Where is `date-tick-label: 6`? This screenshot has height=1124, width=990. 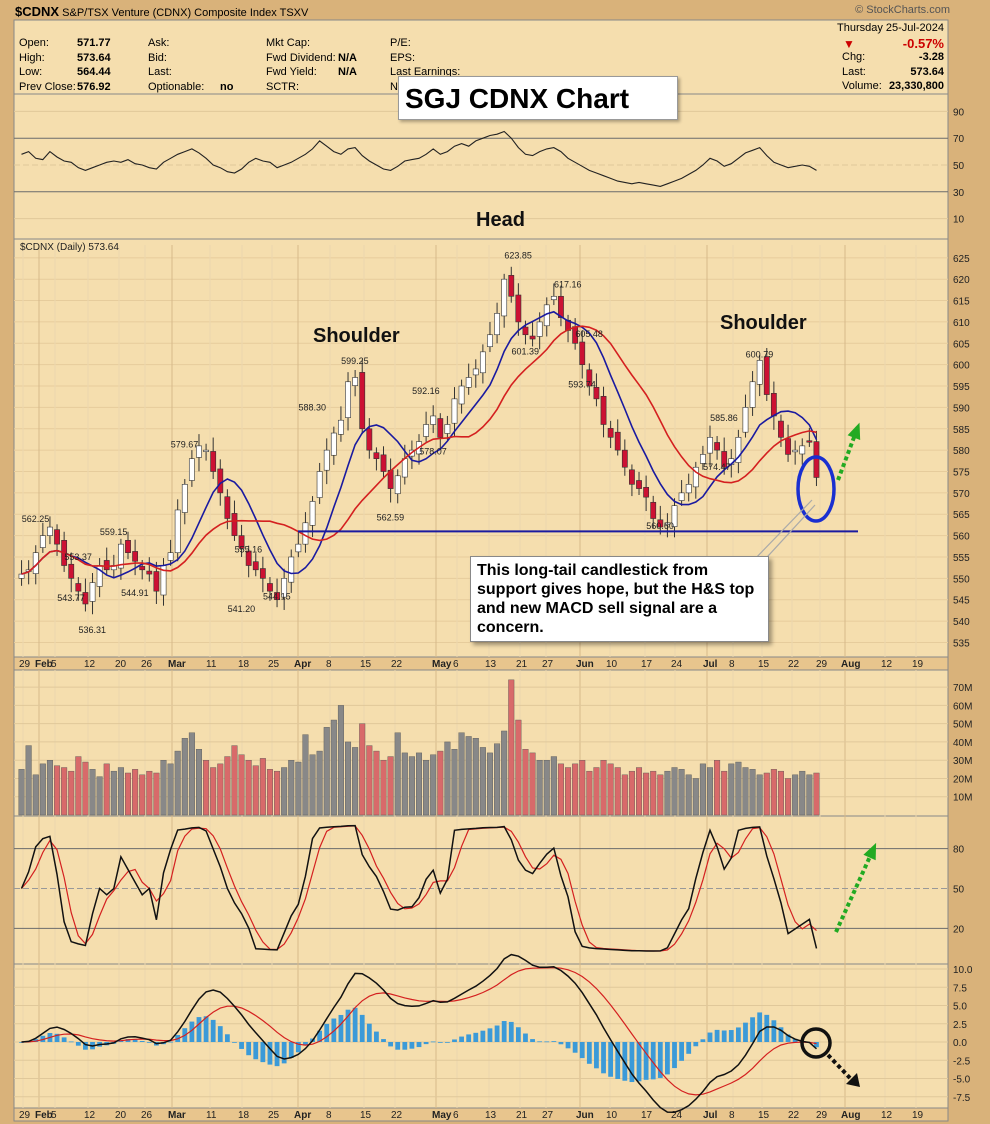
date-tick-label: 6 is located at coordinates (456, 1115).